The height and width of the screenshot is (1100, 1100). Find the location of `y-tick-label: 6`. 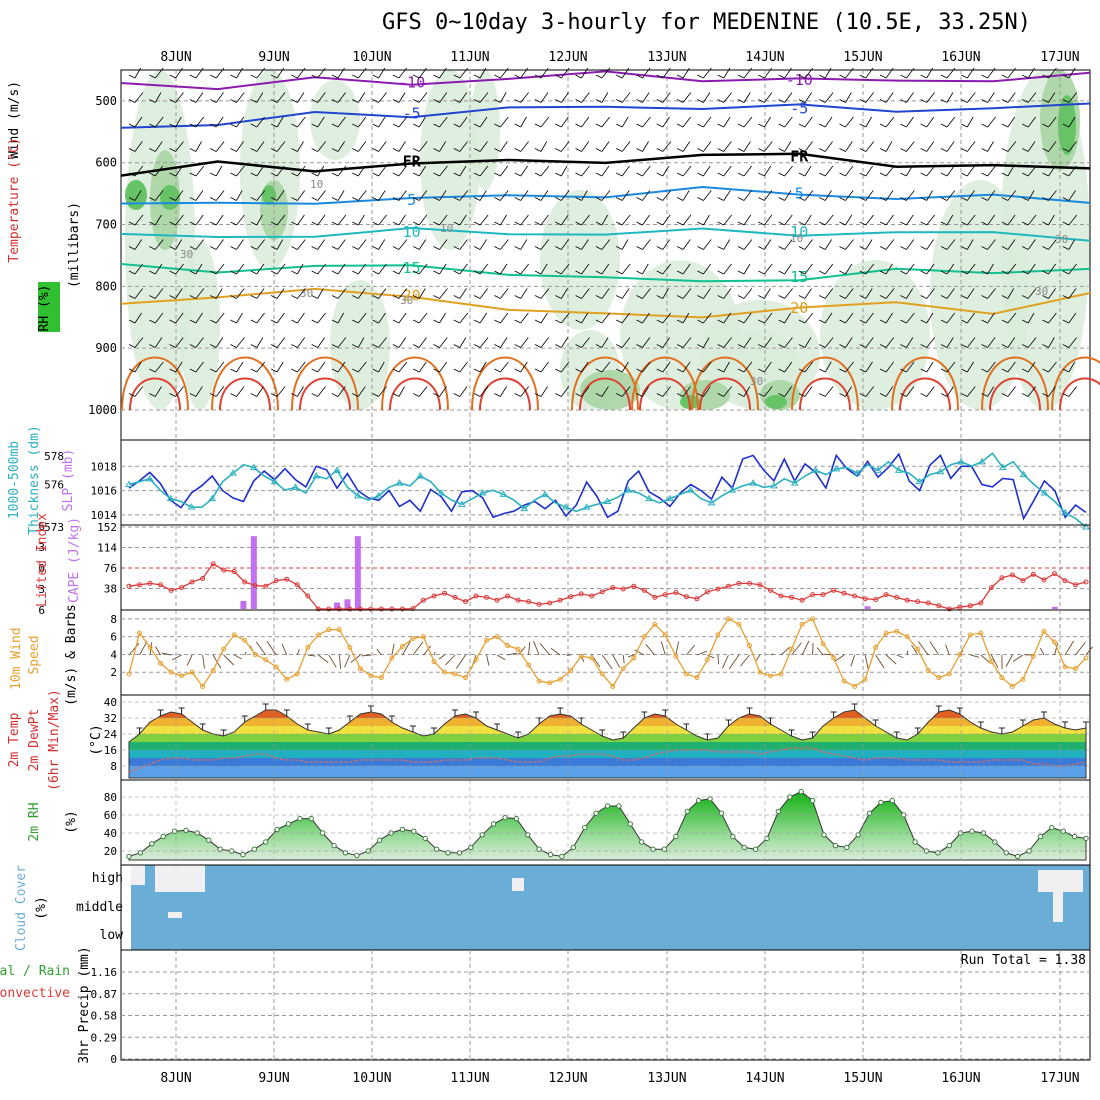

y-tick-label: 6 is located at coordinates (113, 637).